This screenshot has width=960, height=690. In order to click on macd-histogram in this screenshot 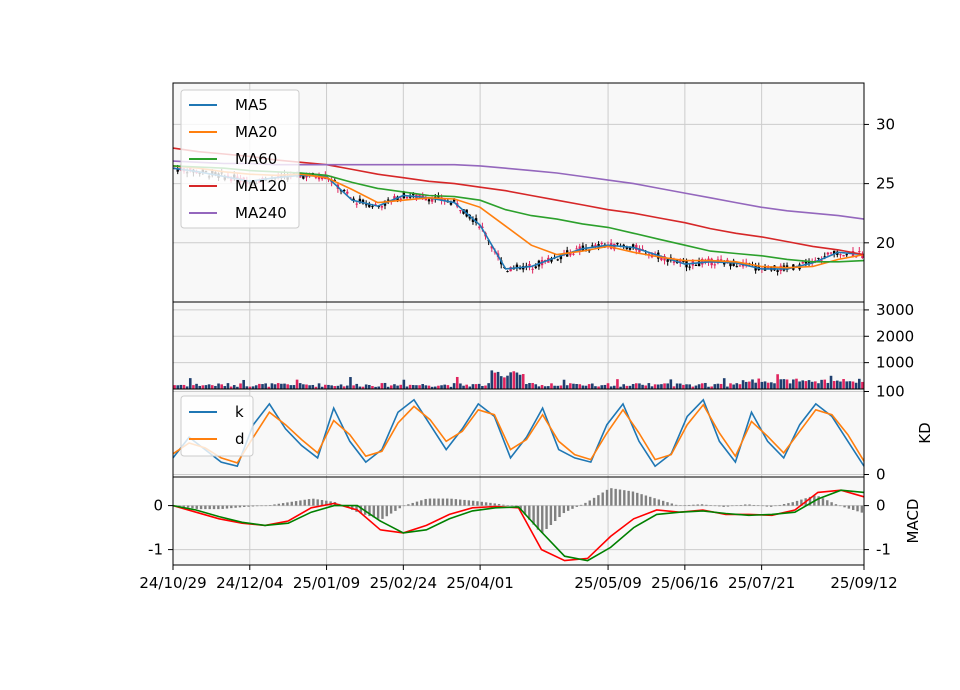, I will do `click(518, 510)`.